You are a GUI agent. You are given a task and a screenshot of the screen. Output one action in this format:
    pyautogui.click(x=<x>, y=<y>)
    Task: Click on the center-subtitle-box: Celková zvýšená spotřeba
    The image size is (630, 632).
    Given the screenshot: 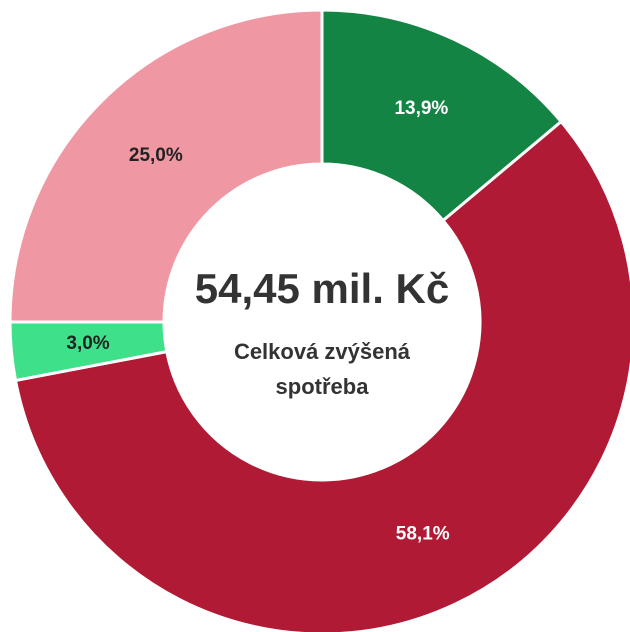 What is the action you would take?
    pyautogui.click(x=322, y=369)
    